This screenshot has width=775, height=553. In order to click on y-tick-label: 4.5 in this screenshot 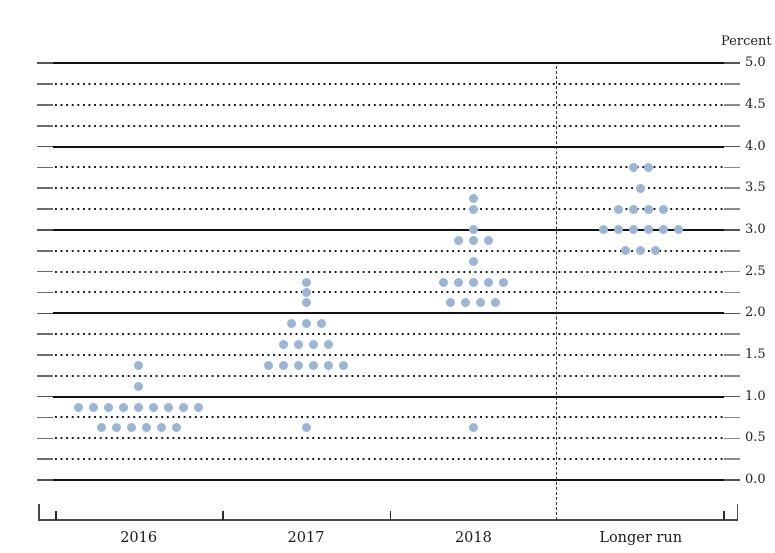, I will do `click(755, 104)`.